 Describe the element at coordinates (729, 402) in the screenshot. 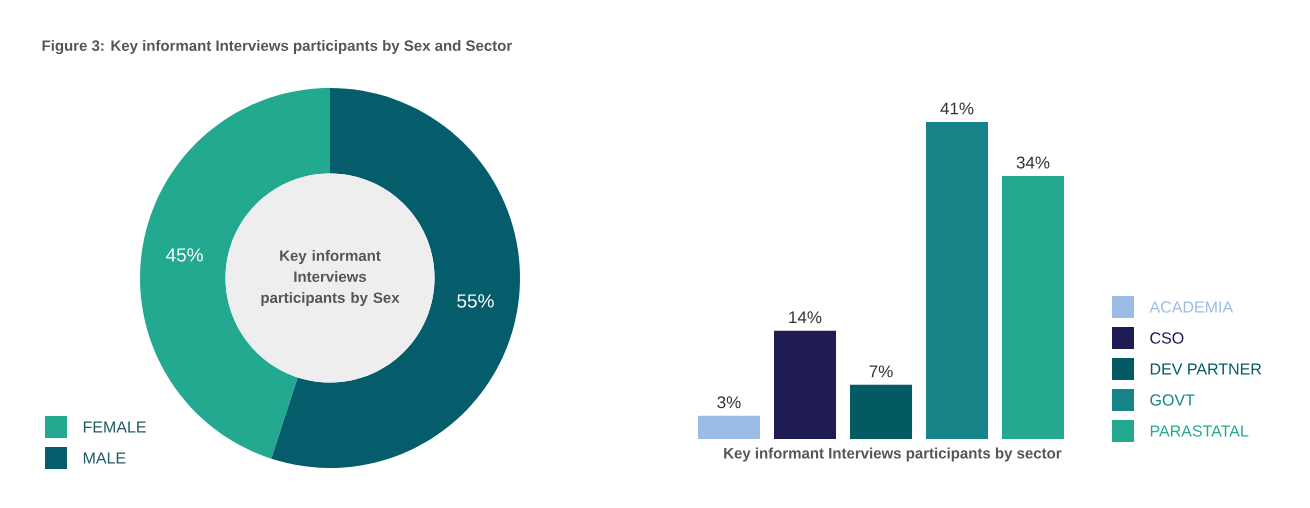

I see `data-label: 3%` at that location.